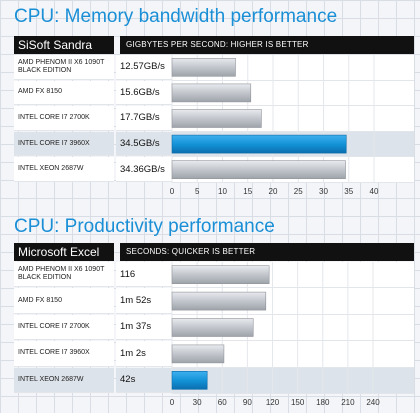 This screenshot has height=413, width=420. Describe the element at coordinates (374, 191) in the screenshot. I see `x-tick-label: 40` at that location.